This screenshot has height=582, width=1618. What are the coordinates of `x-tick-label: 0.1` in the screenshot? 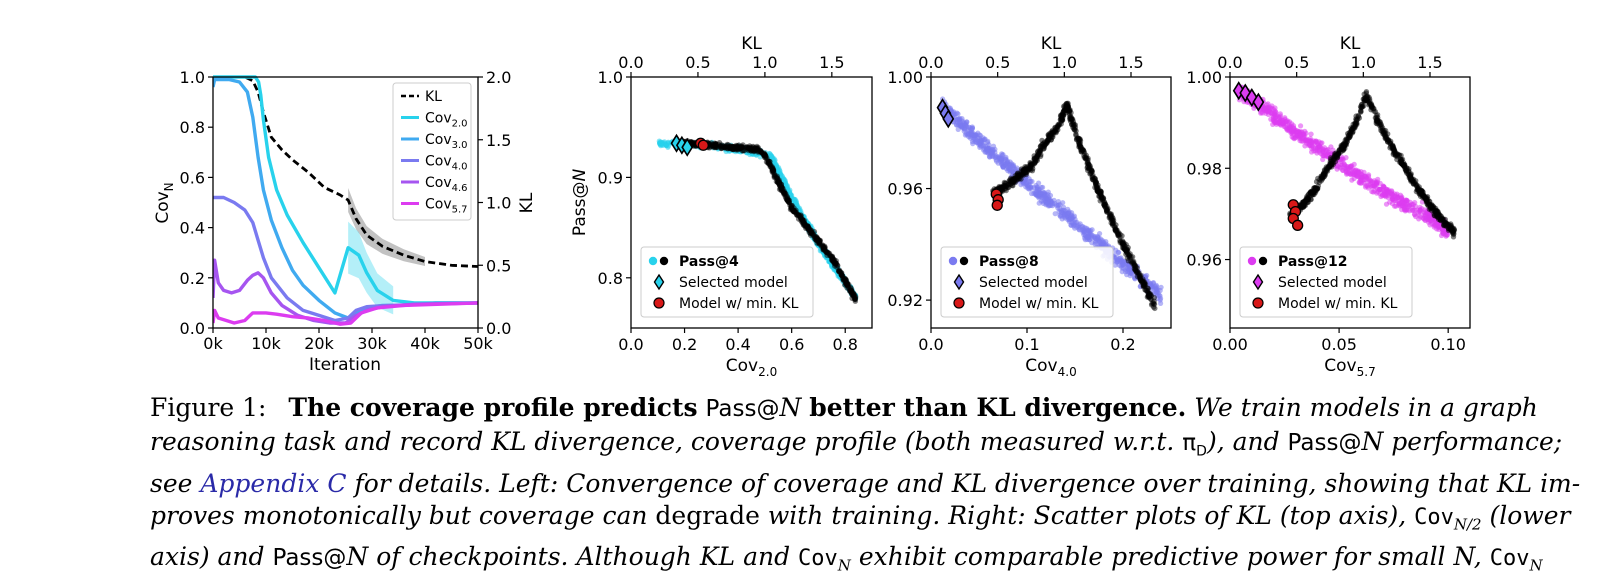 It's located at (1026, 344).